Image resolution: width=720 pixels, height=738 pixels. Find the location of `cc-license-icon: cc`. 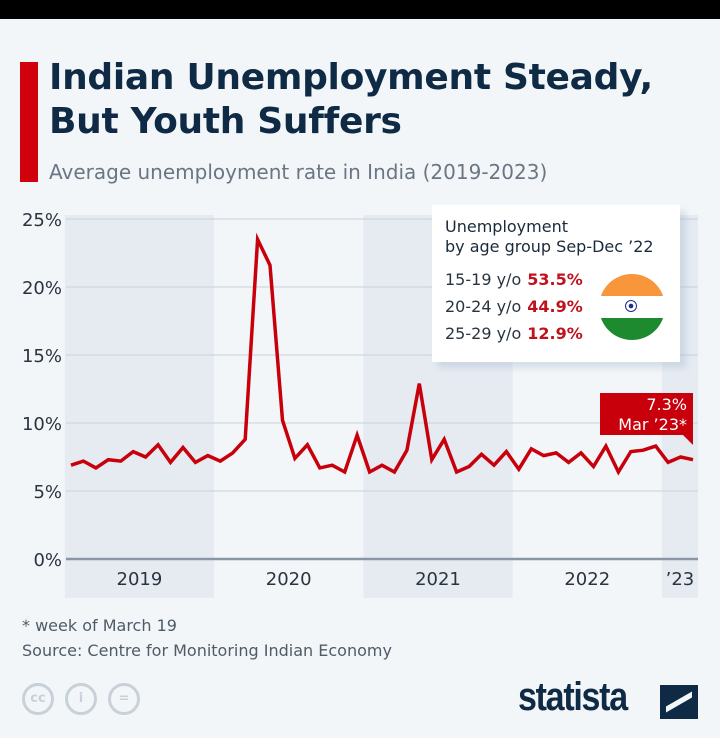

cc-license-icon: cc is located at coordinates (38, 699).